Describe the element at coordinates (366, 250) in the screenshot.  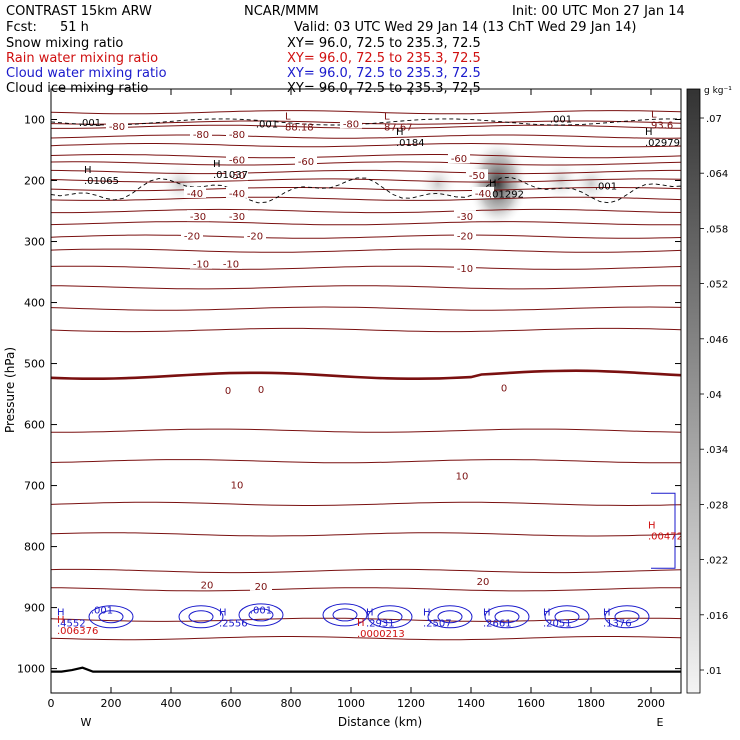
I see `isotherm--20-14` at that location.